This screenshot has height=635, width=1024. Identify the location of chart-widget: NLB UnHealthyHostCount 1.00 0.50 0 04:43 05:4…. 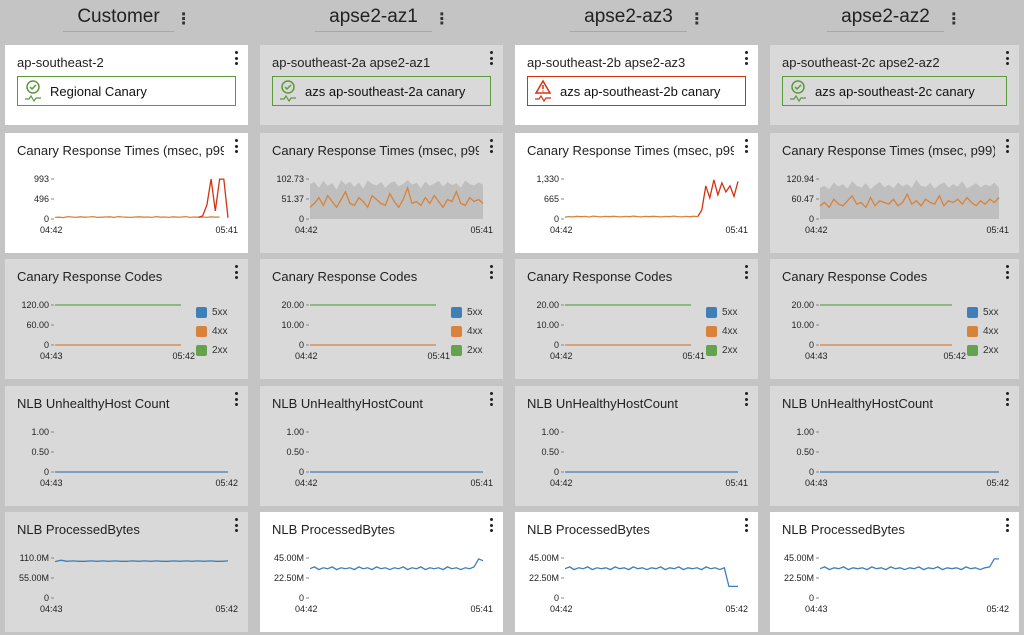
(894, 446).